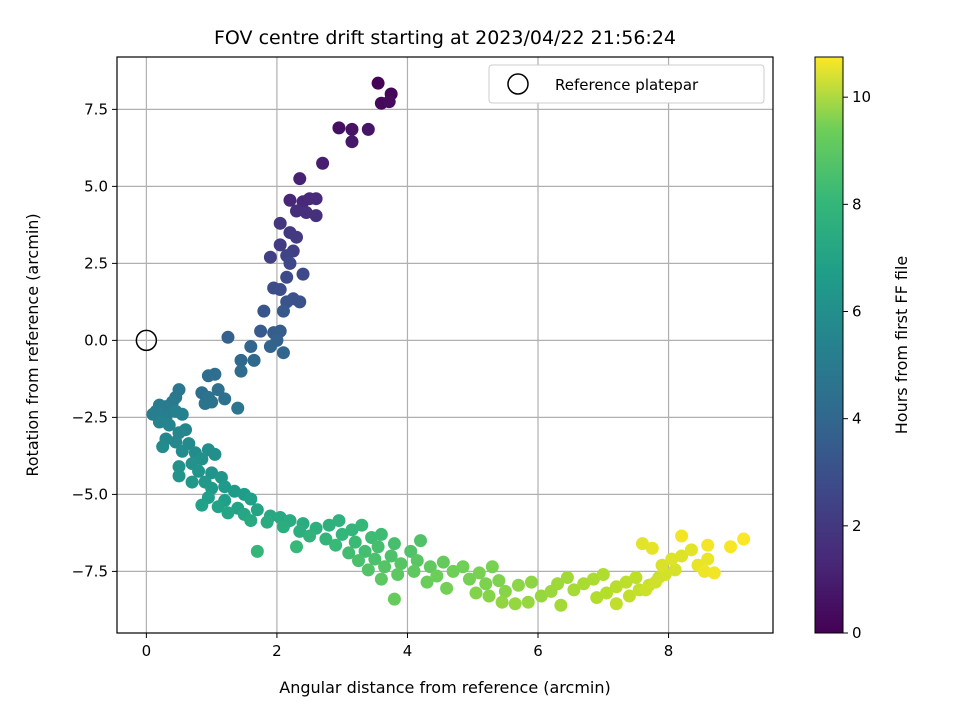  I want to click on x-tick-label: 0, so click(147, 651).